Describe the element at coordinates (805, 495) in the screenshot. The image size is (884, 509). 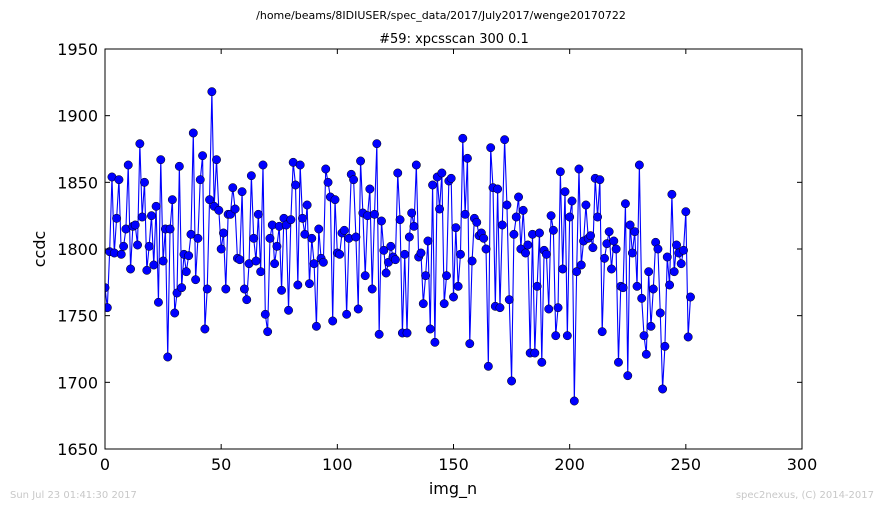
I see `footer-credit: spec2nexus, (C) 2014-2017` at that location.